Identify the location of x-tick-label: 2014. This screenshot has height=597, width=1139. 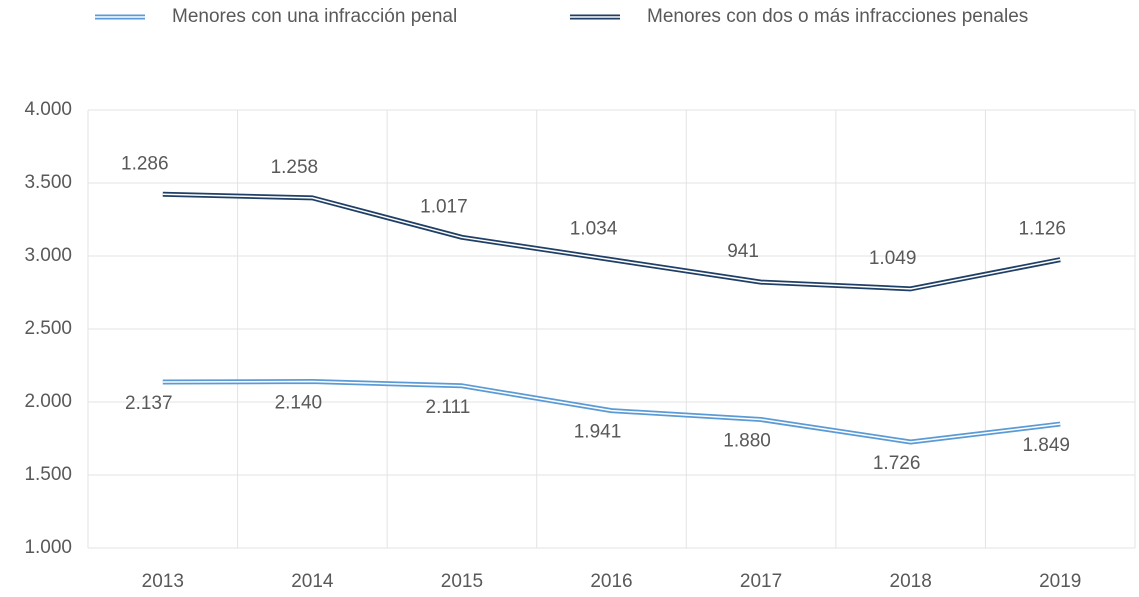
(312, 581).